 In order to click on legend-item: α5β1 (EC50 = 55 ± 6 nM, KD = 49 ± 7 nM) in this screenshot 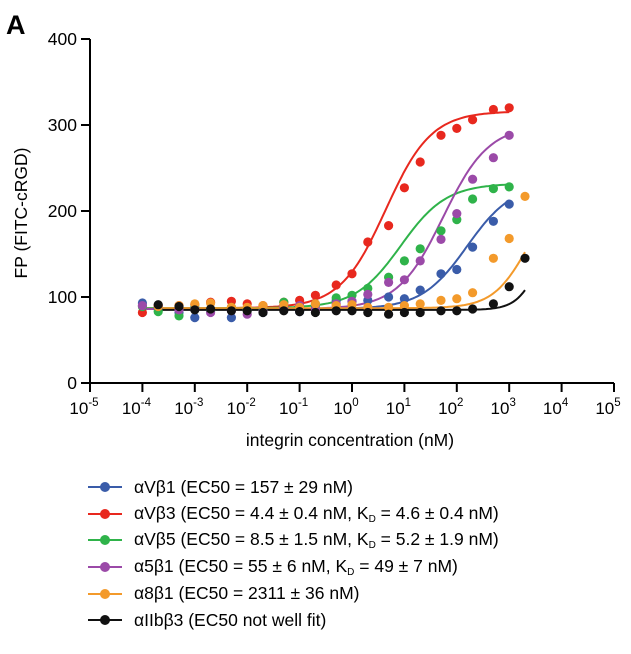, I will do `click(292, 567)`.